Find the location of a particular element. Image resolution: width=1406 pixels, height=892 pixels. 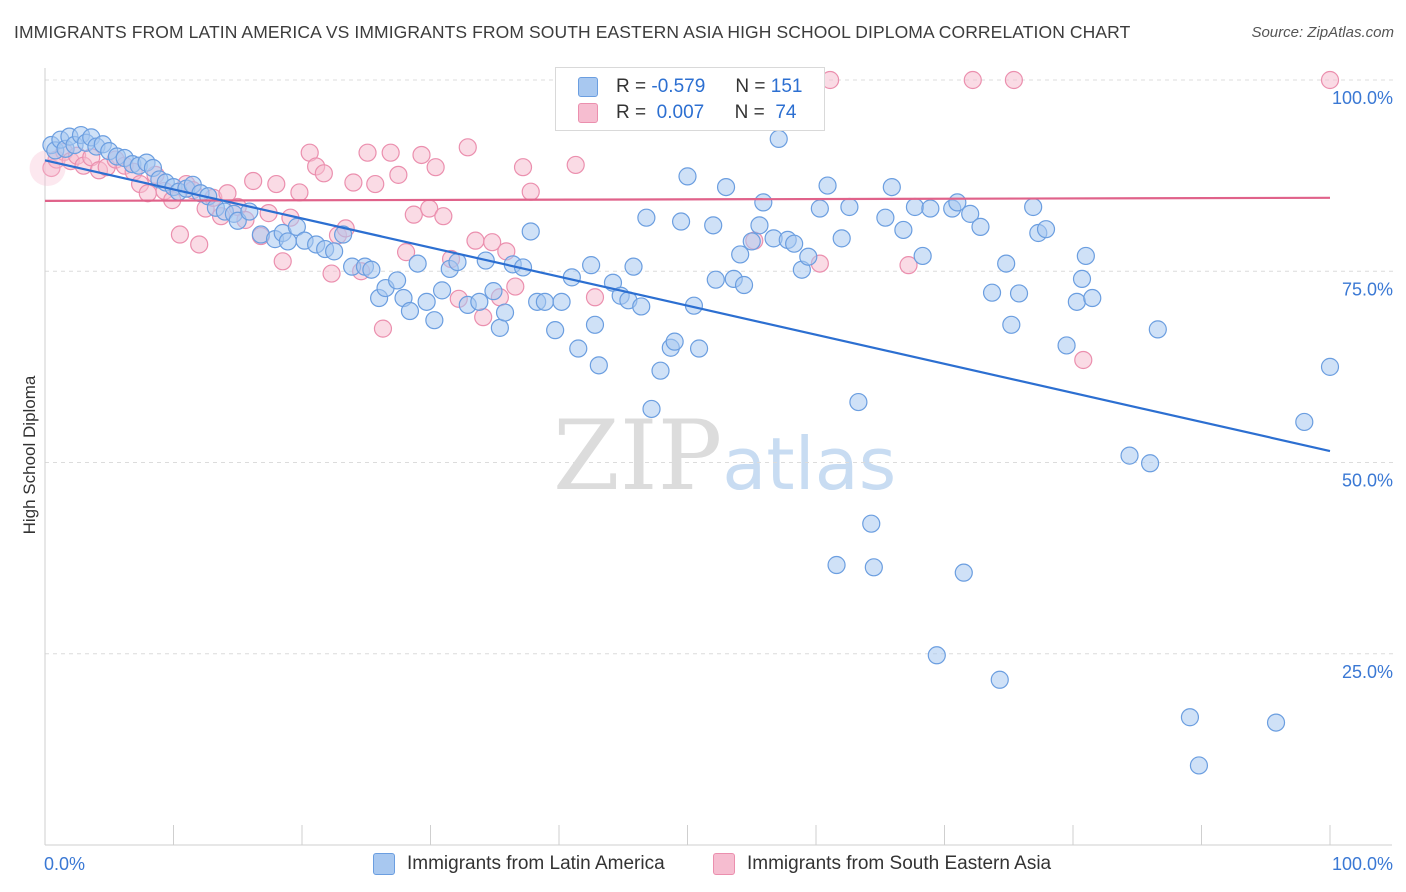

y-tick-label: 100.0% is located at coordinates (1362, 98).